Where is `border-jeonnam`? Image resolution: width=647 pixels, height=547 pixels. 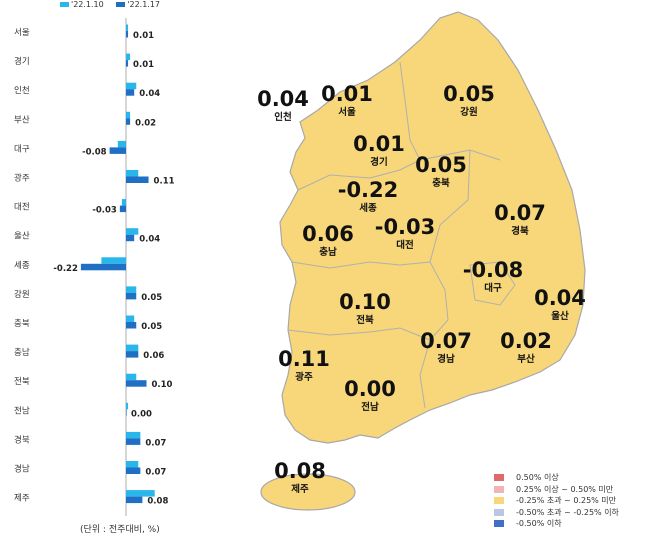 border-jeonnam is located at coordinates (359, 334).